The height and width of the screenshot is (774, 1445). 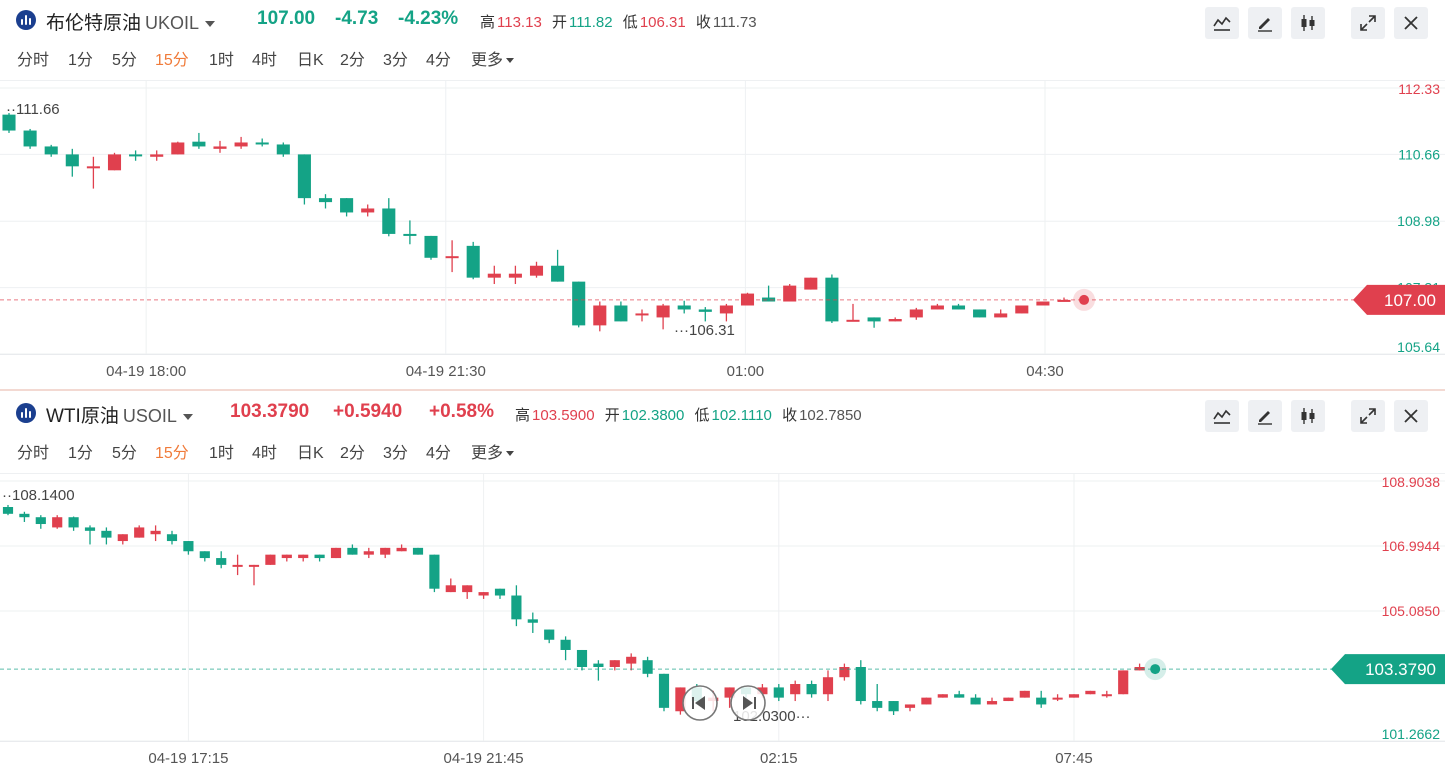 I want to click on chevron-down-icon, so click(x=187, y=416).